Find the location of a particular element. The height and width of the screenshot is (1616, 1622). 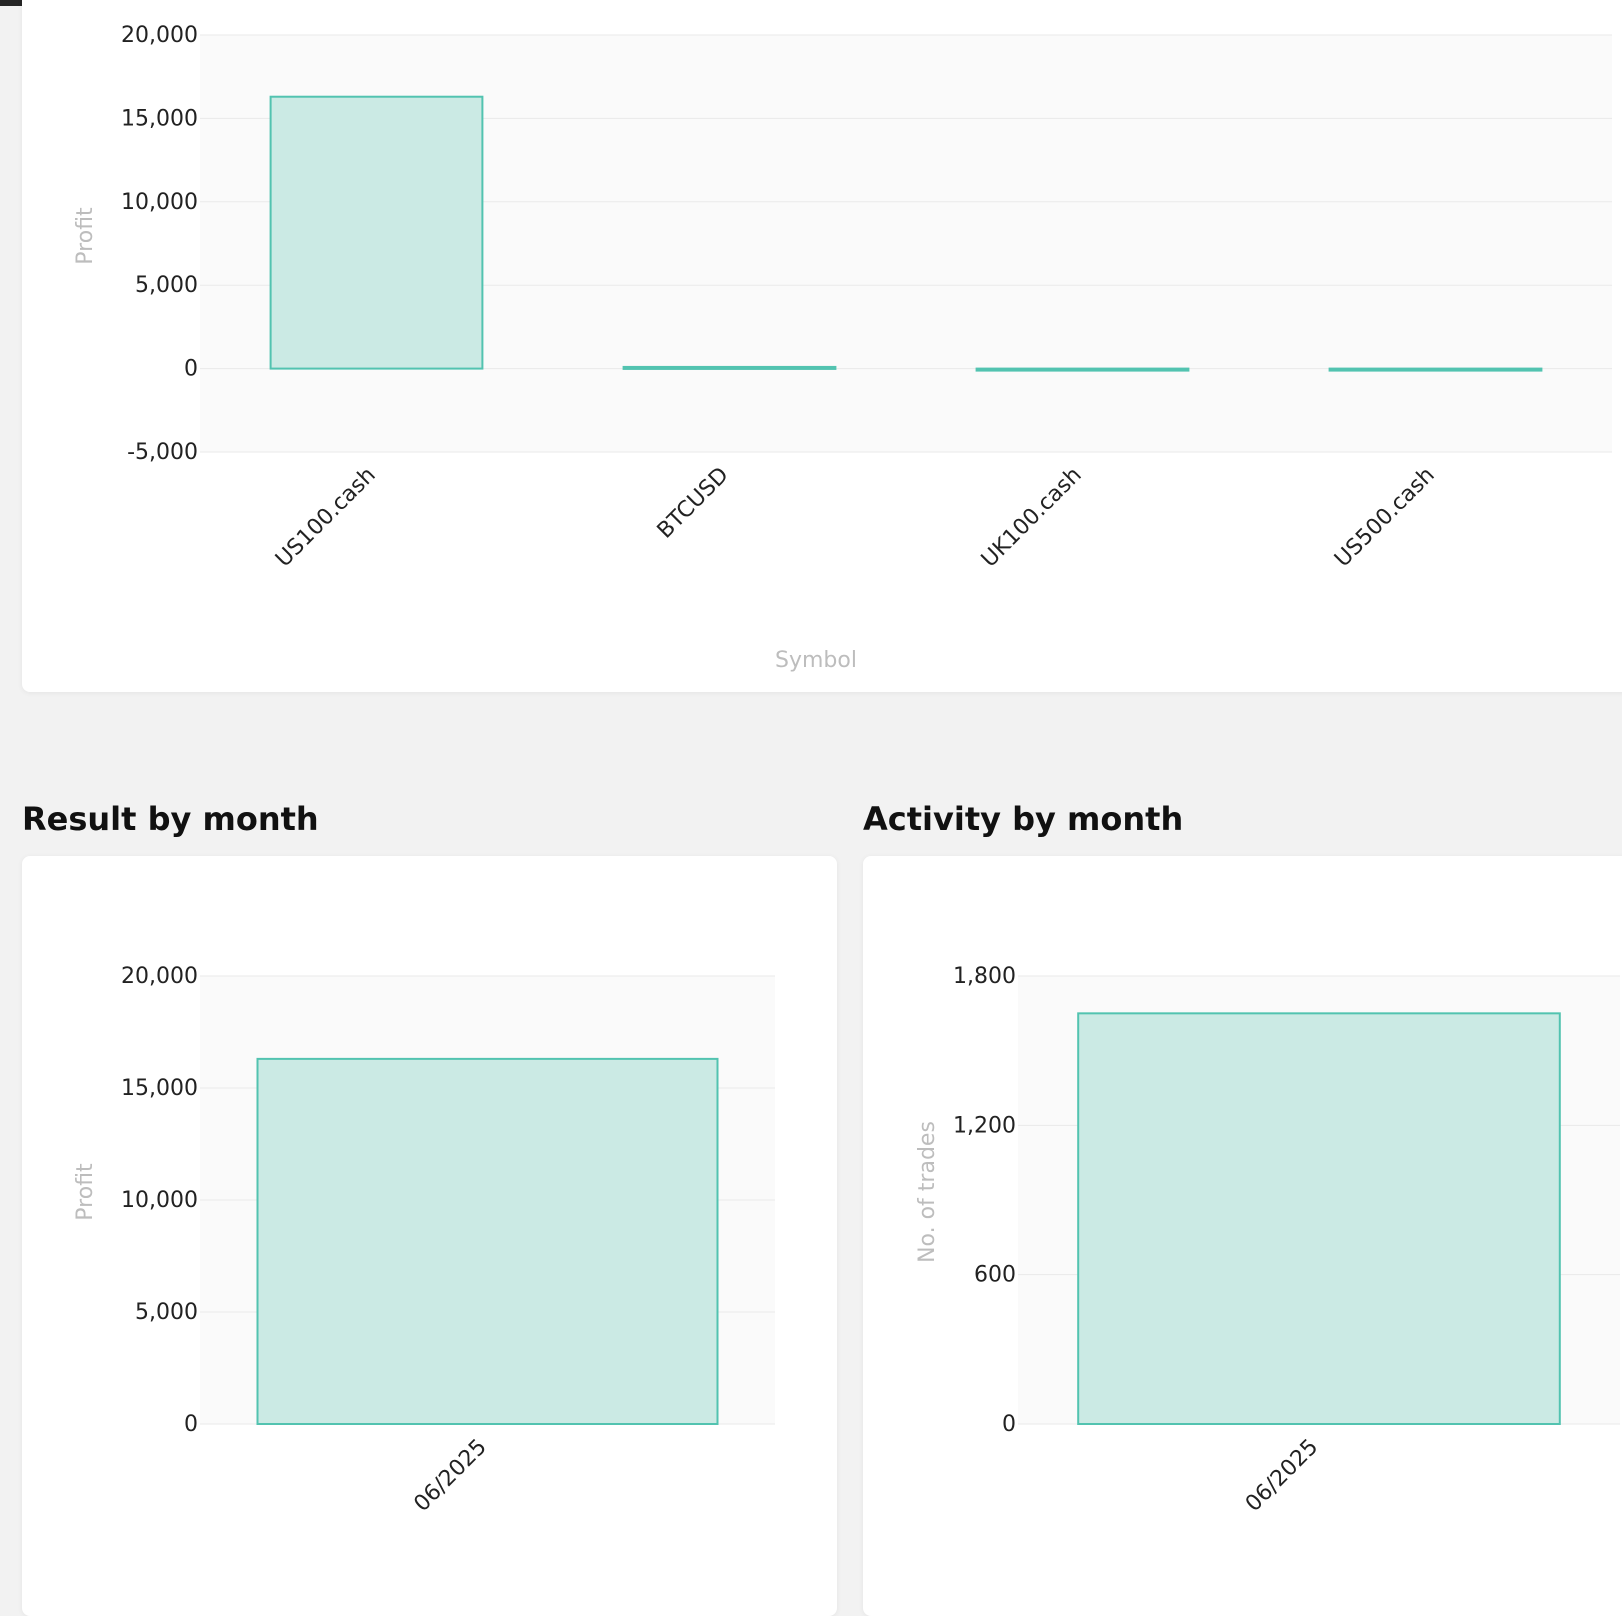

result-by-month-title: Result by month is located at coordinates (170, 819).